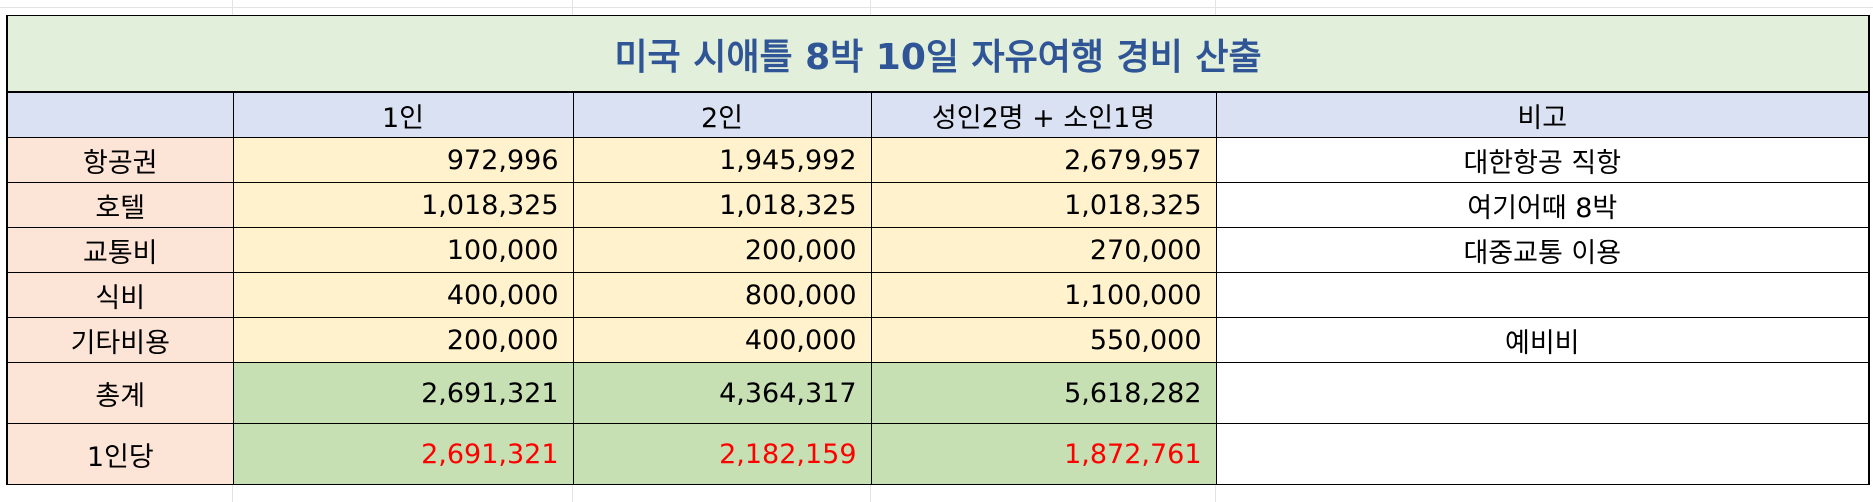 The image size is (1873, 502). I want to click on total-one-person: 2,691,321, so click(403, 393).